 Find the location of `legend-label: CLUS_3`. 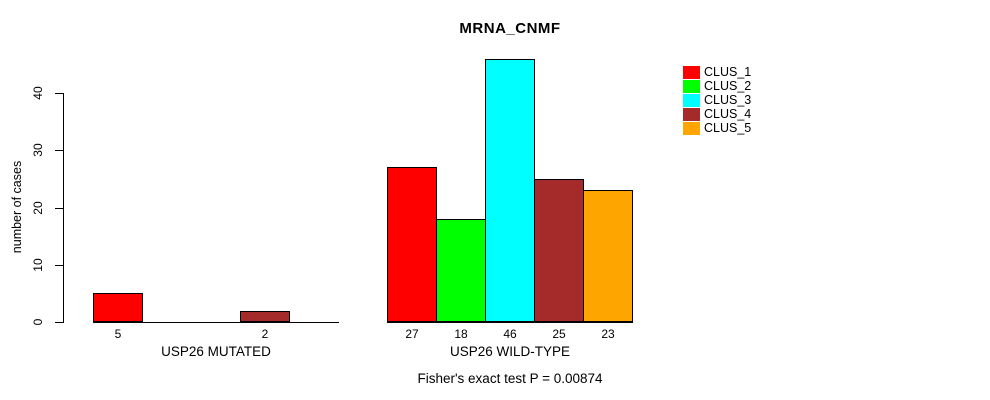

legend-label: CLUS_3 is located at coordinates (728, 100).